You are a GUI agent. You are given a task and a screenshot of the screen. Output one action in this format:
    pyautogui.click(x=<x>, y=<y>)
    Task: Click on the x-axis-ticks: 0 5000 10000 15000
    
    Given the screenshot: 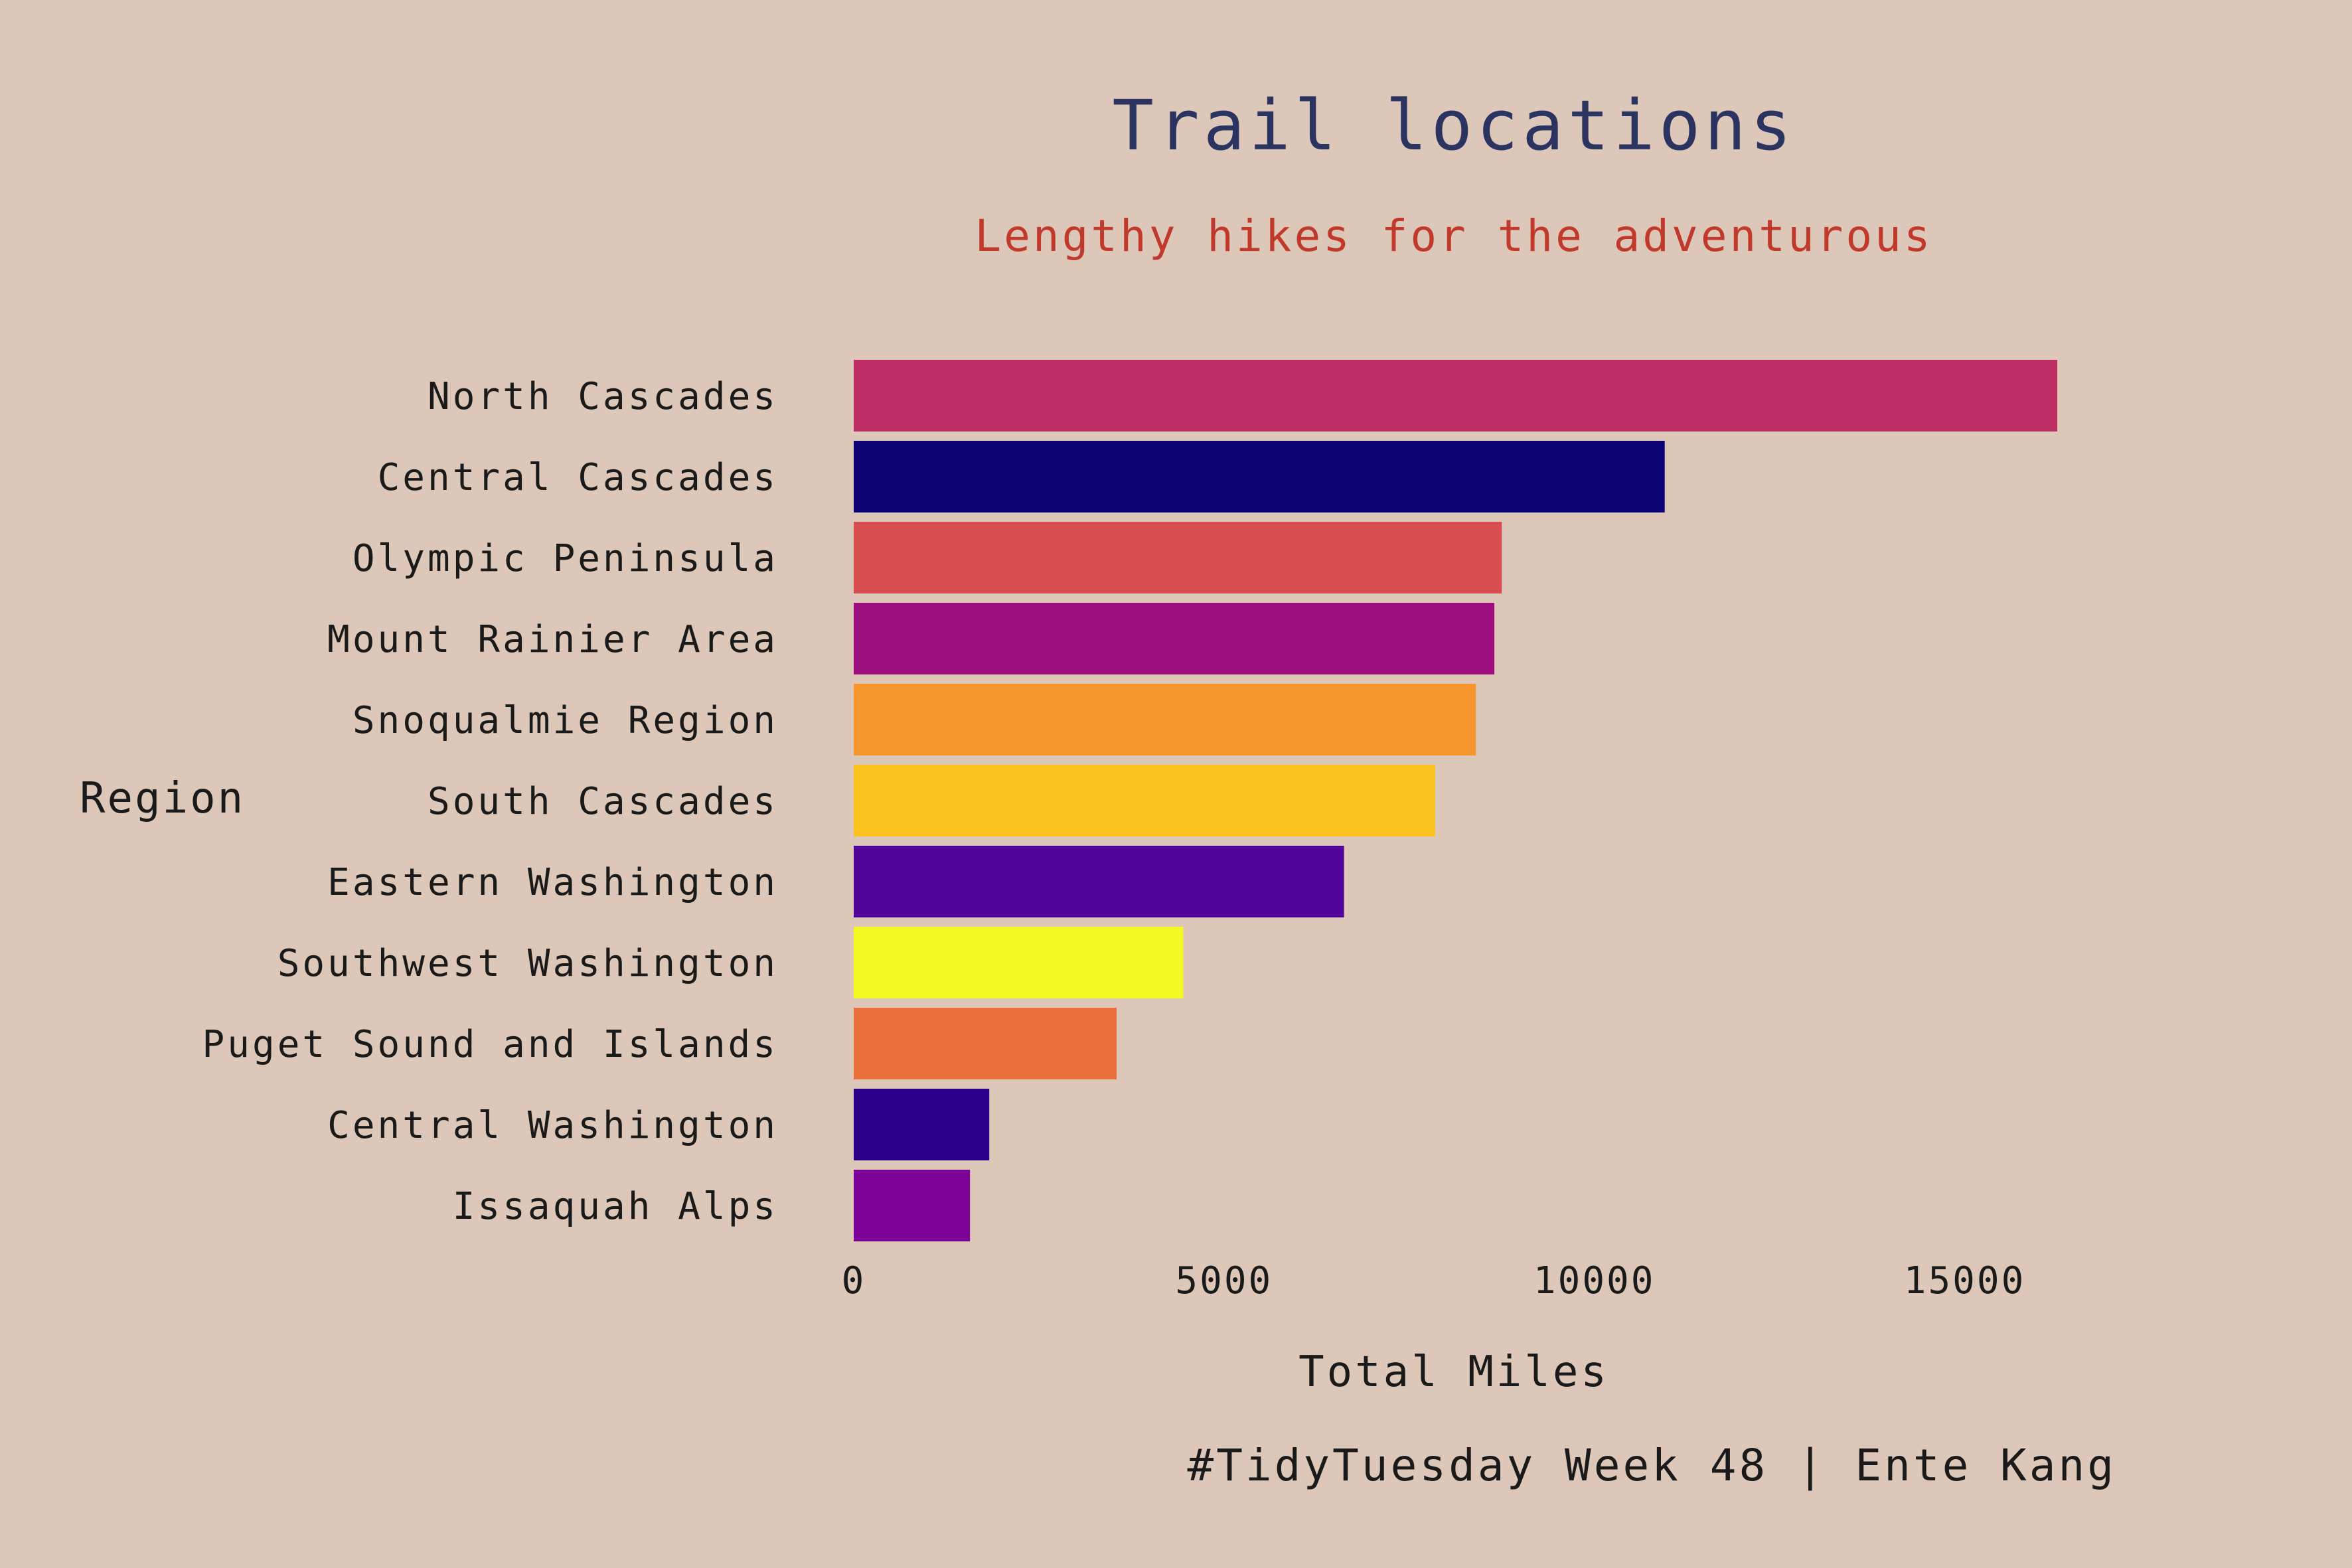 What is the action you would take?
    pyautogui.click(x=1434, y=1281)
    